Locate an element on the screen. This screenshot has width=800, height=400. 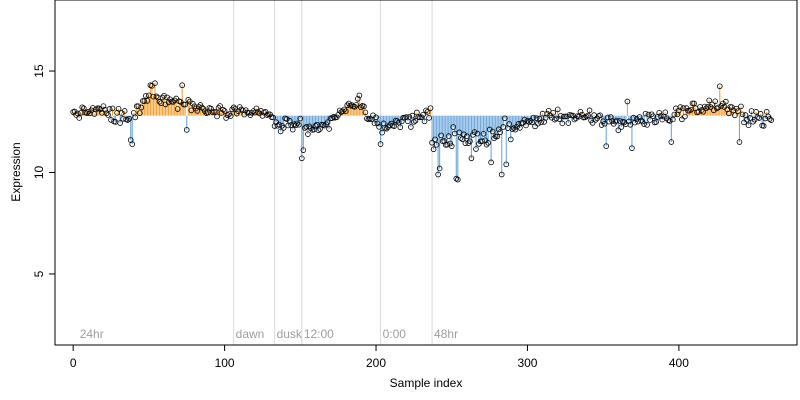
annotation-label: 48hr is located at coordinates (446, 334).